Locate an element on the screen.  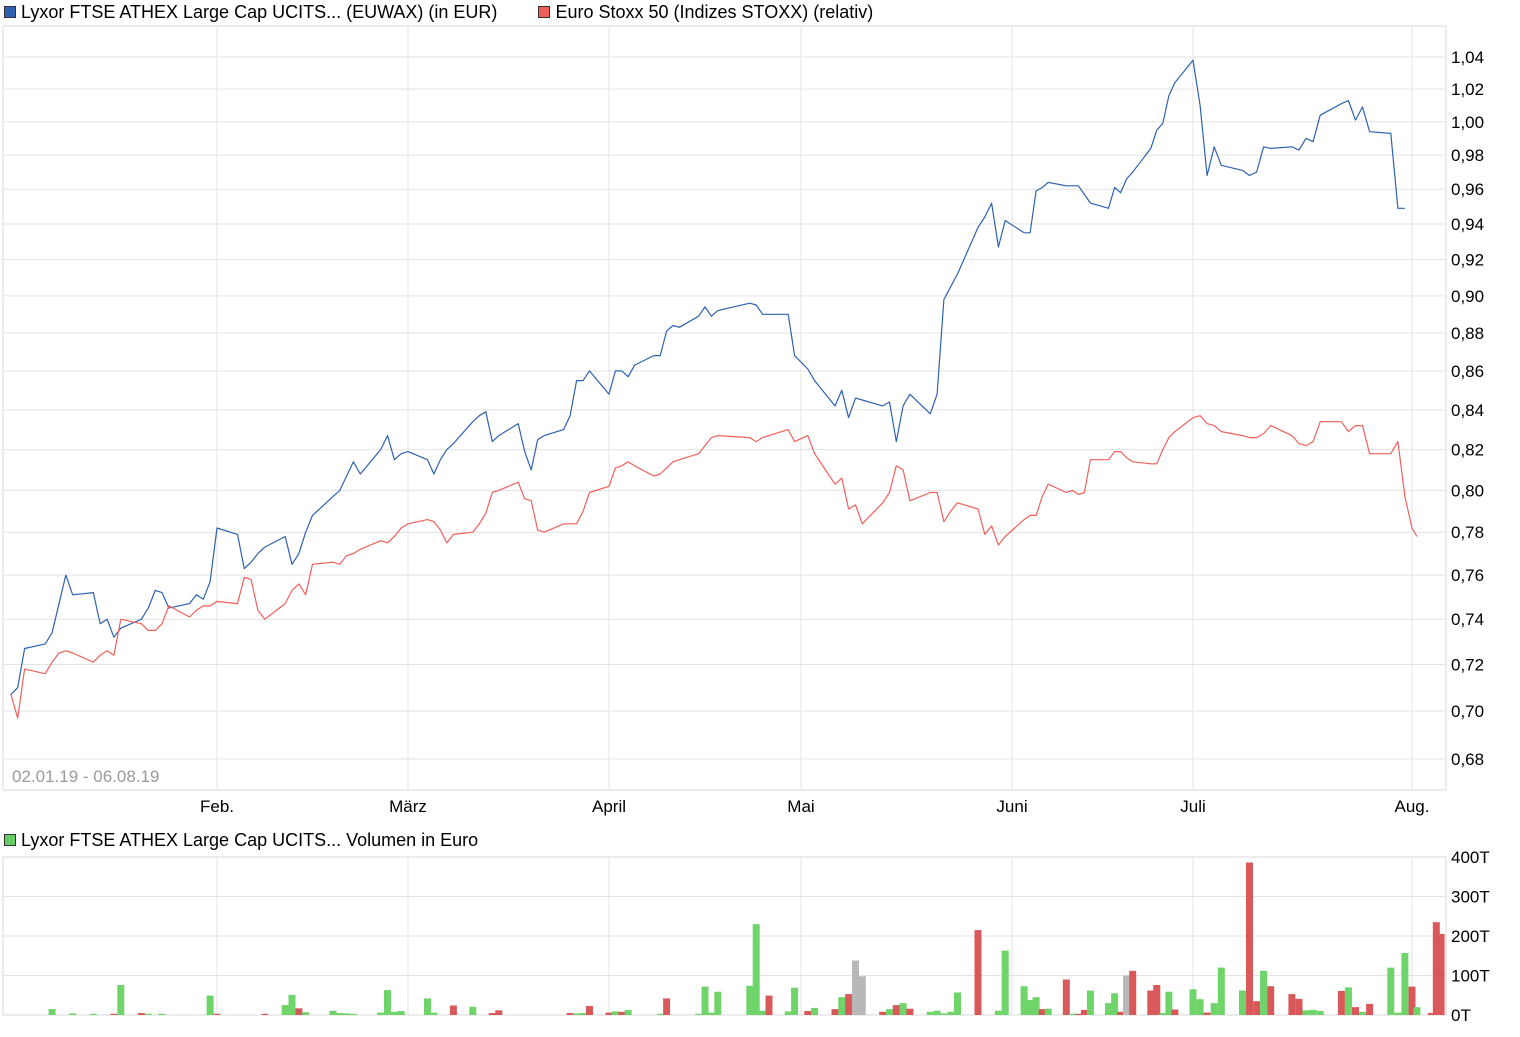
volume-y-tick-label: 400T is located at coordinates (1470, 857).